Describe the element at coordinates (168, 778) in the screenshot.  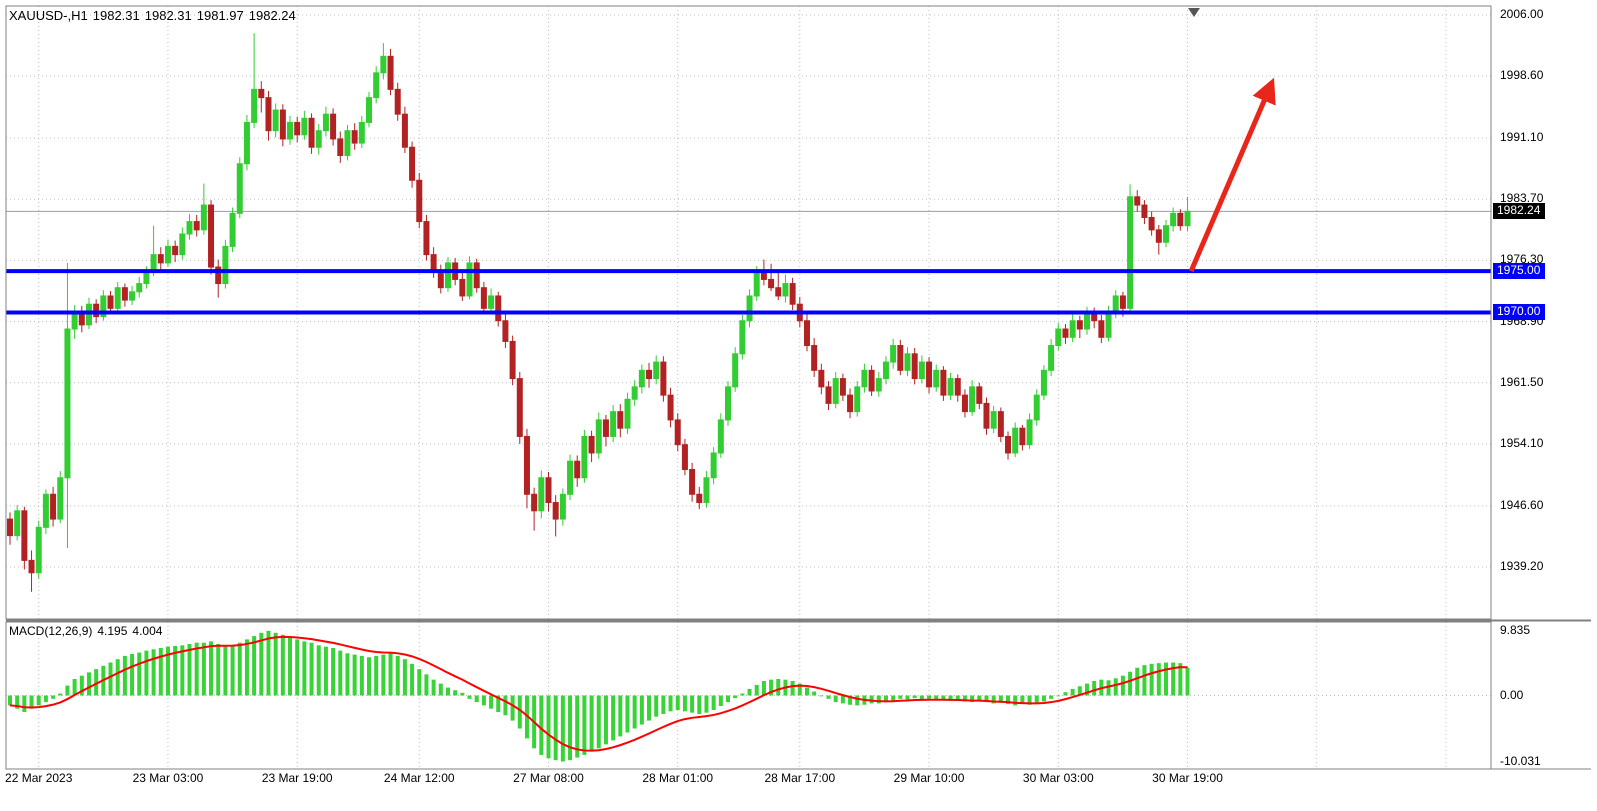
I see `time-tick-label: 23 Mar 03:00` at that location.